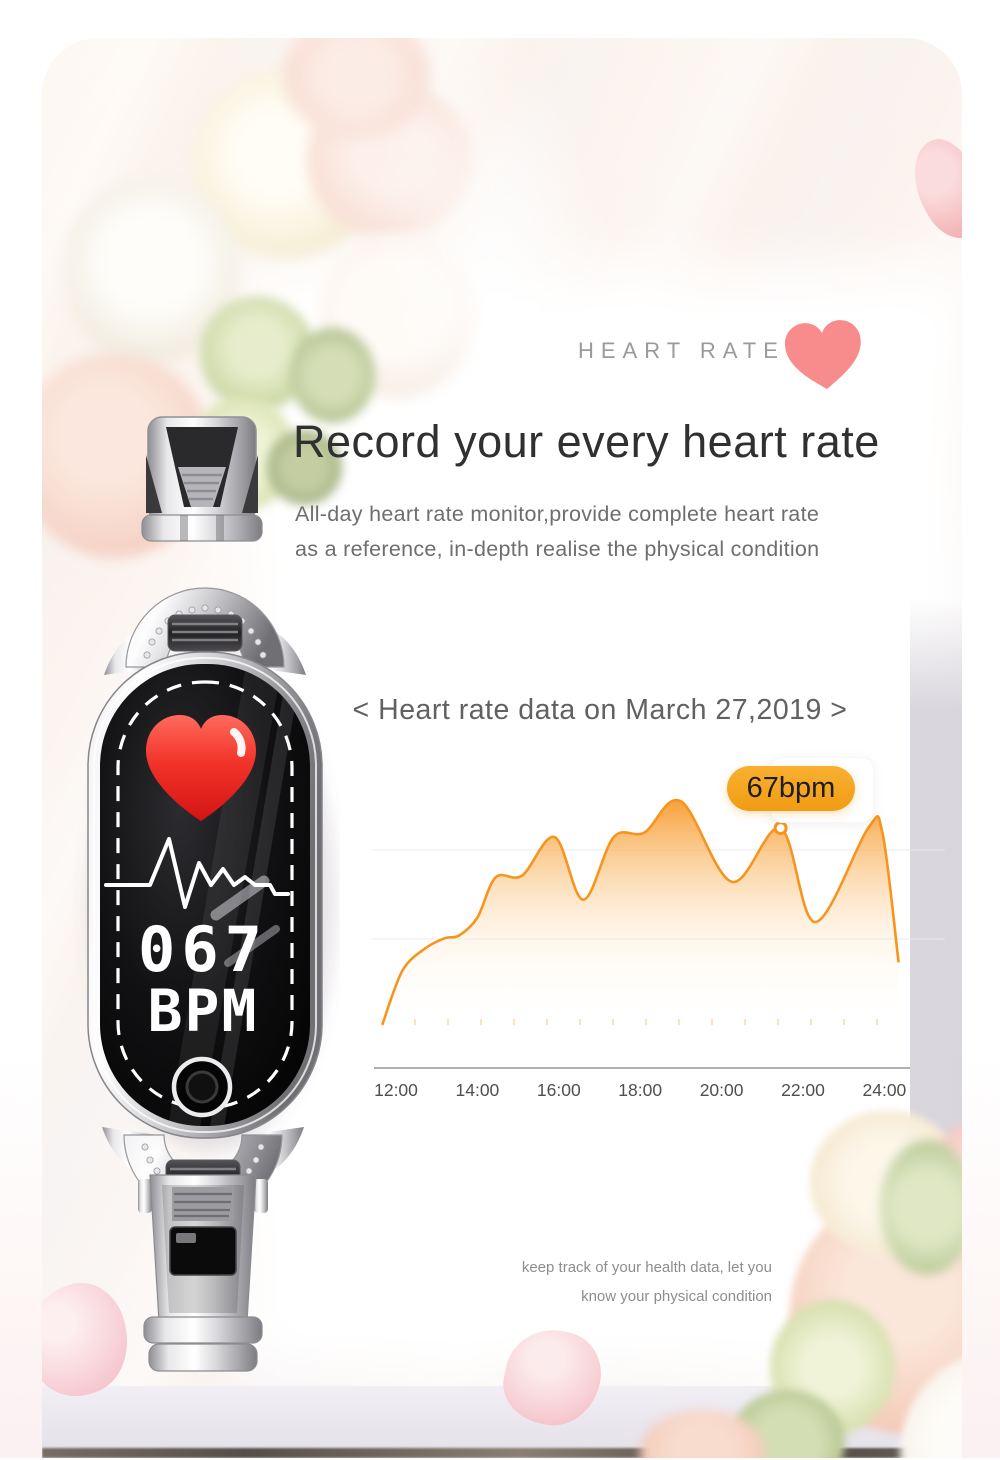 This screenshot has width=1000, height=1460. I want to click on watch-band-top-link, so click(202, 479).